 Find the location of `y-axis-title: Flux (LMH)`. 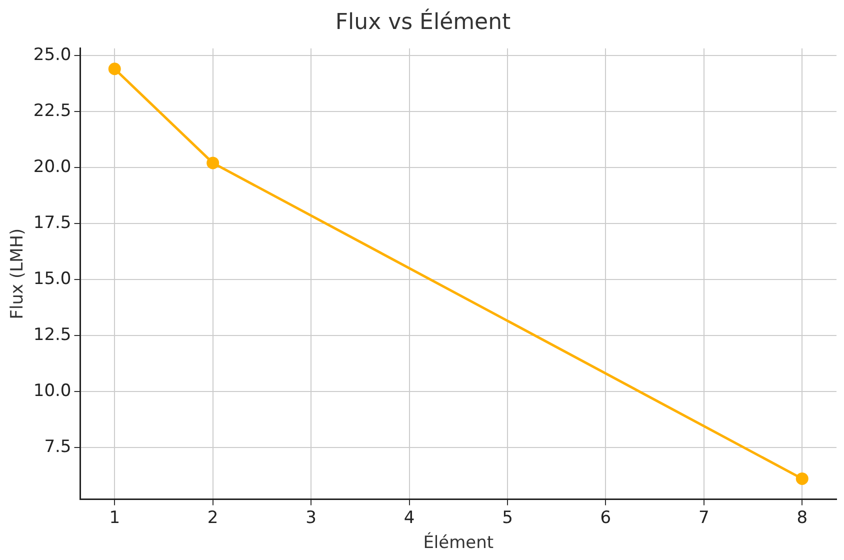

y-axis-title: Flux (LMH) is located at coordinates (18, 274).